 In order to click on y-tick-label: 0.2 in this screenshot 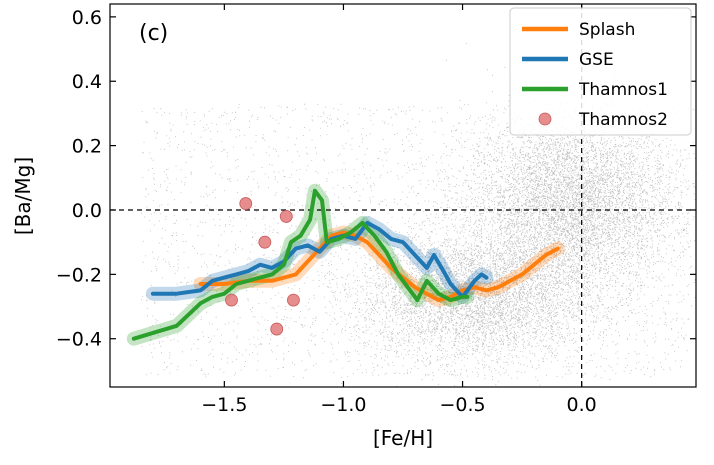, I will do `click(87, 147)`.